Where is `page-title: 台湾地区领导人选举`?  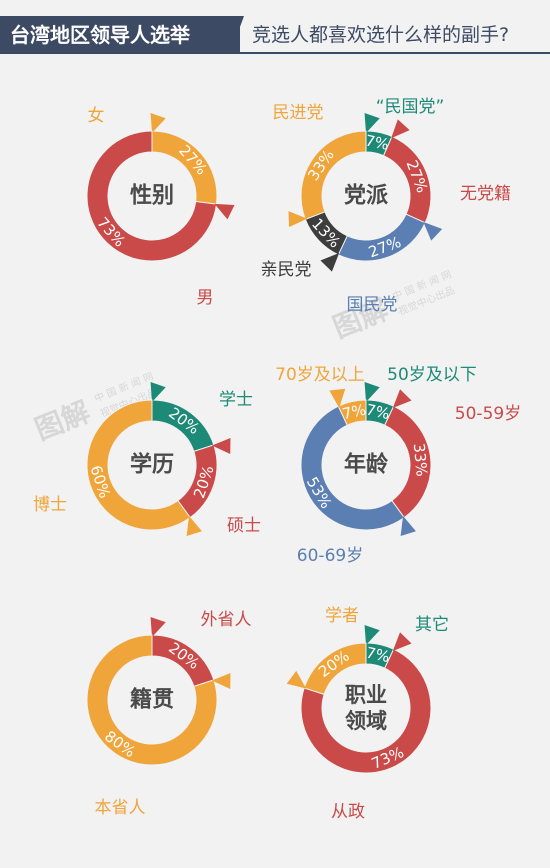
page-title: 台湾地区领导人选举 is located at coordinates (120, 35).